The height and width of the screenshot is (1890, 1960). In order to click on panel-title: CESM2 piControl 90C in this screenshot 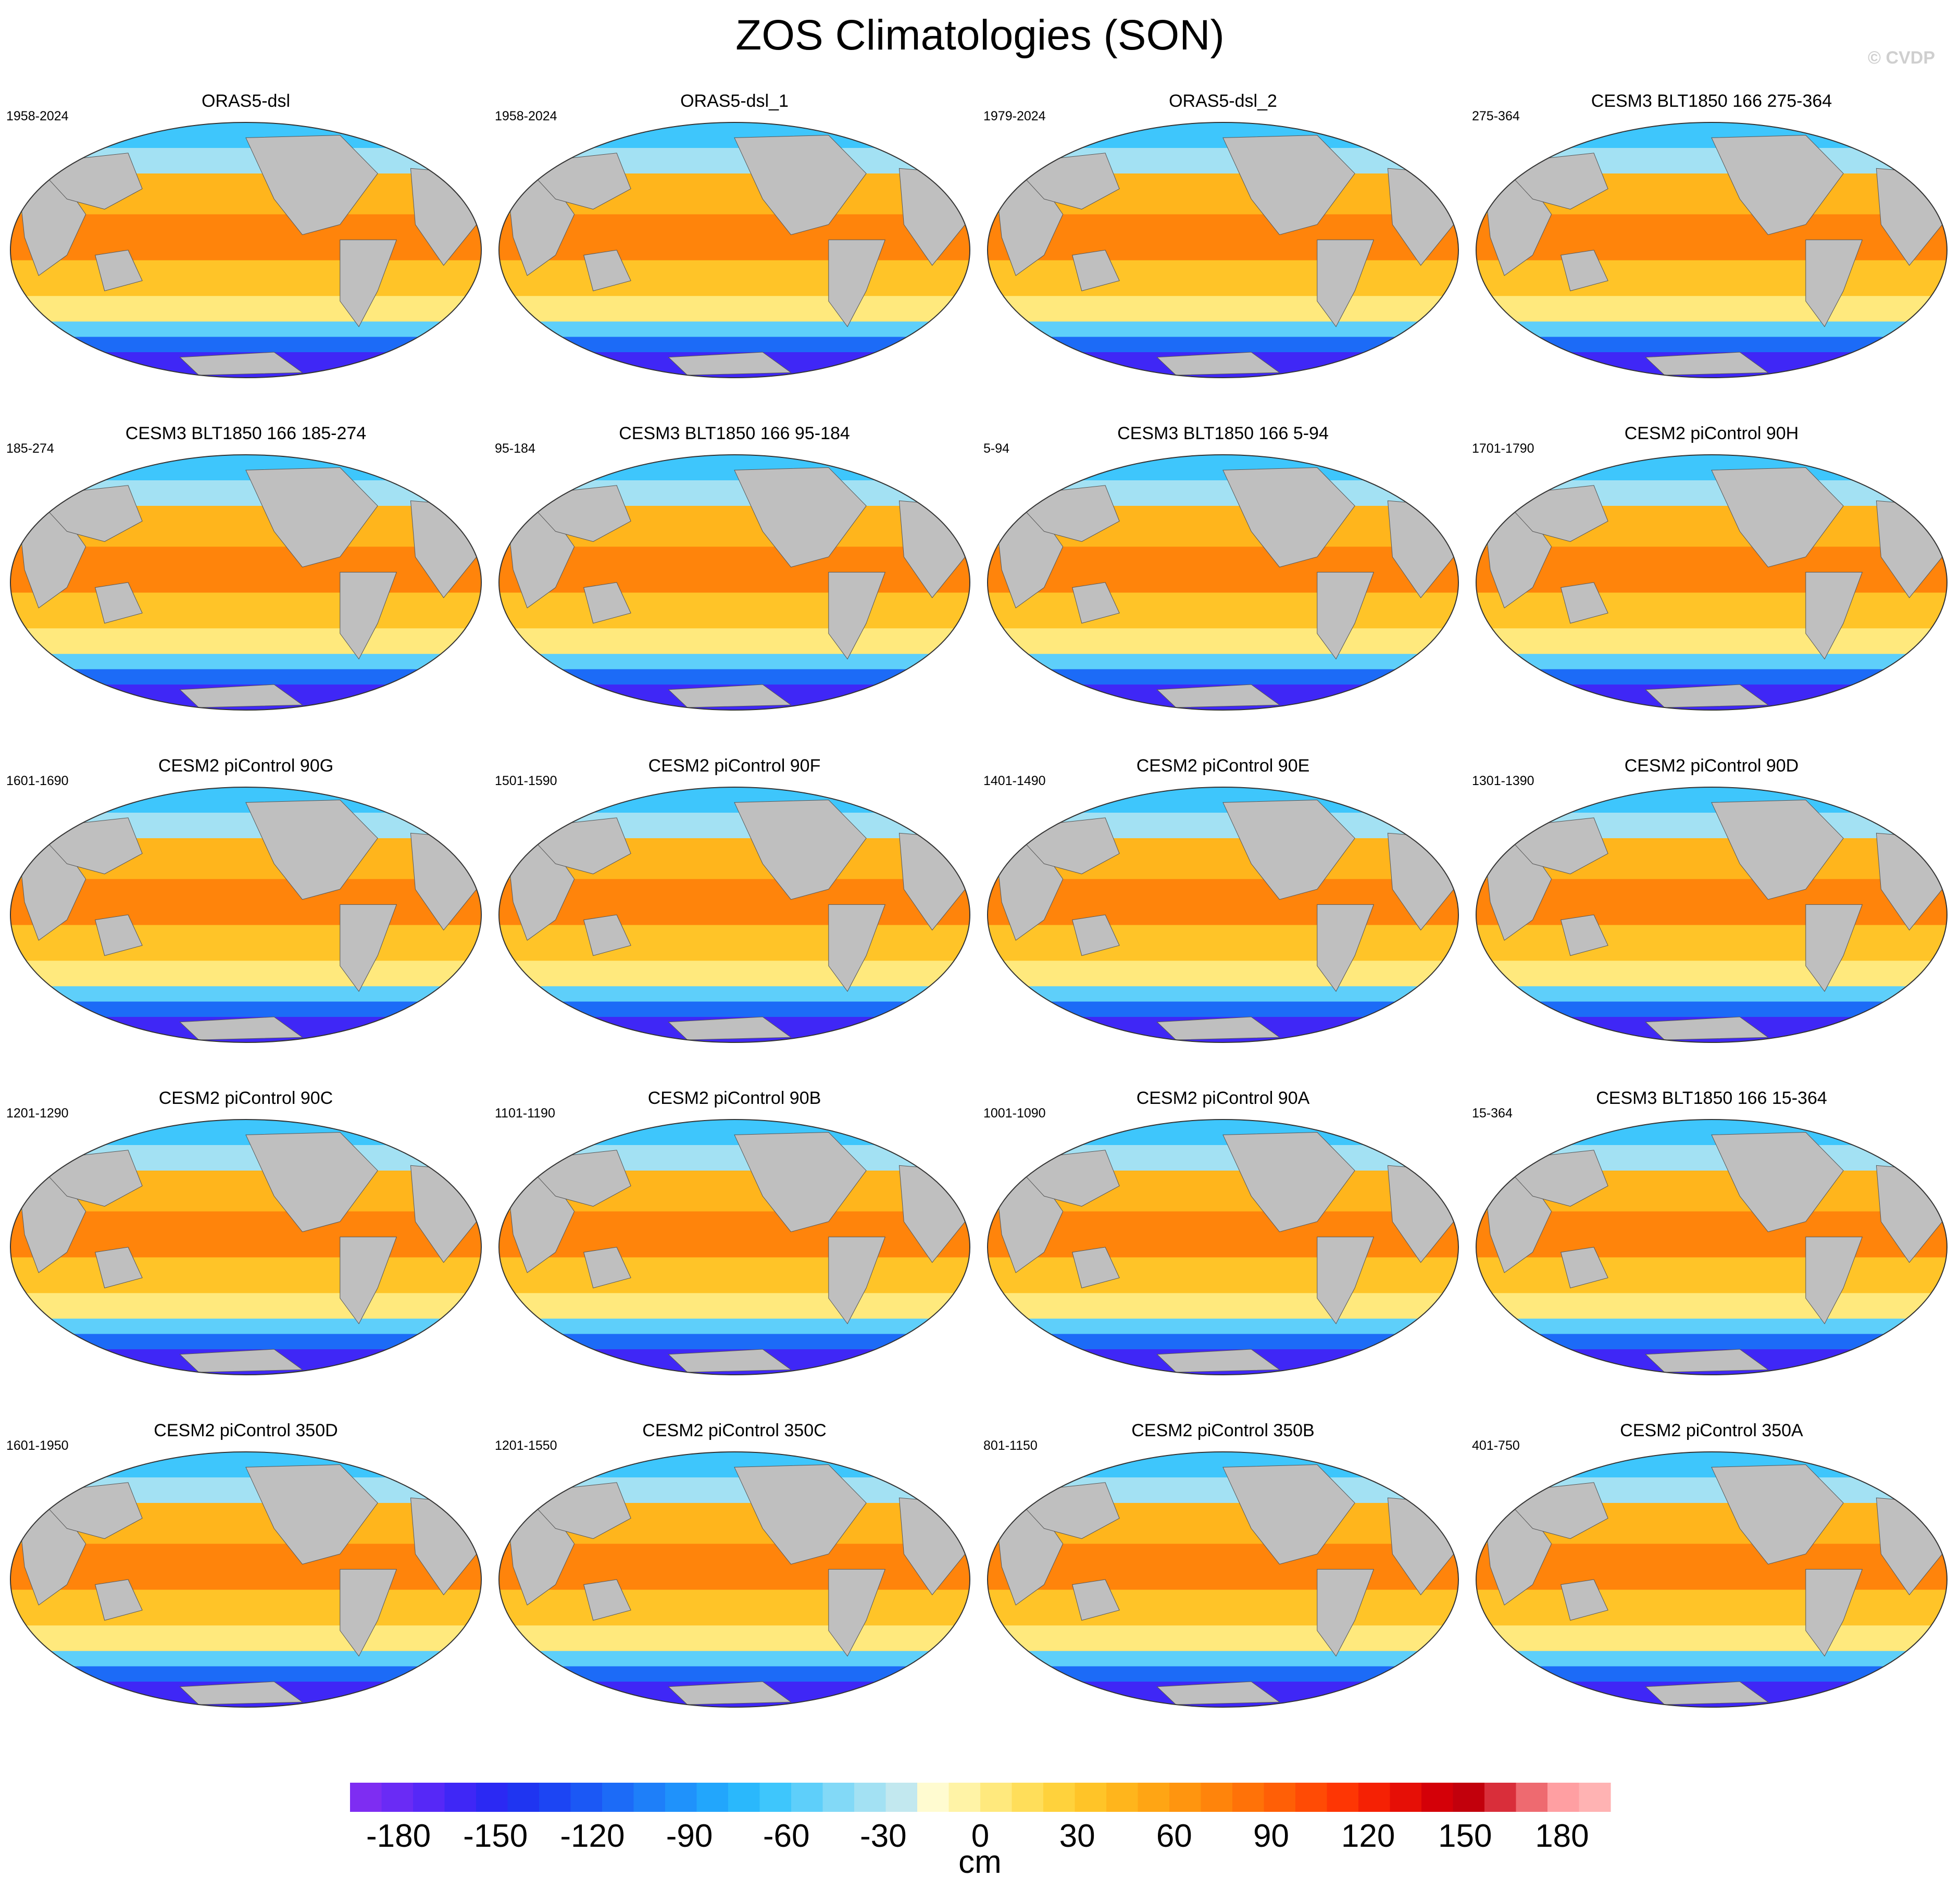, I will do `click(245, 1098)`.